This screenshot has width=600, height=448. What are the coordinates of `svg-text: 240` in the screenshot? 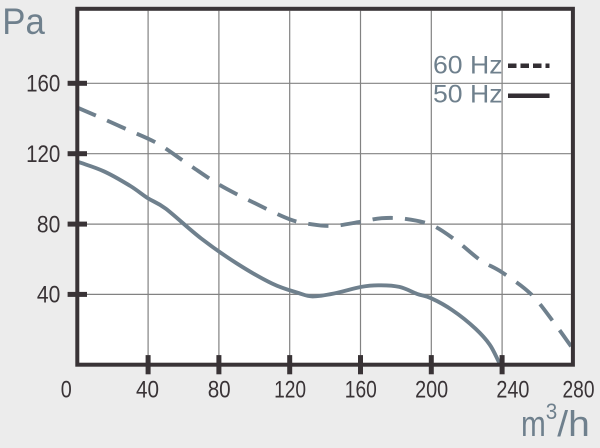 It's located at (512, 390).